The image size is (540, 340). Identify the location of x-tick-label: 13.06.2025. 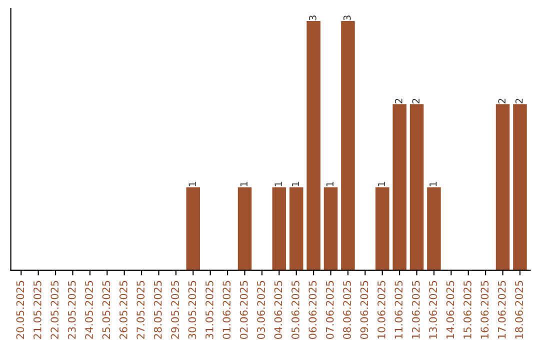
(433, 309).